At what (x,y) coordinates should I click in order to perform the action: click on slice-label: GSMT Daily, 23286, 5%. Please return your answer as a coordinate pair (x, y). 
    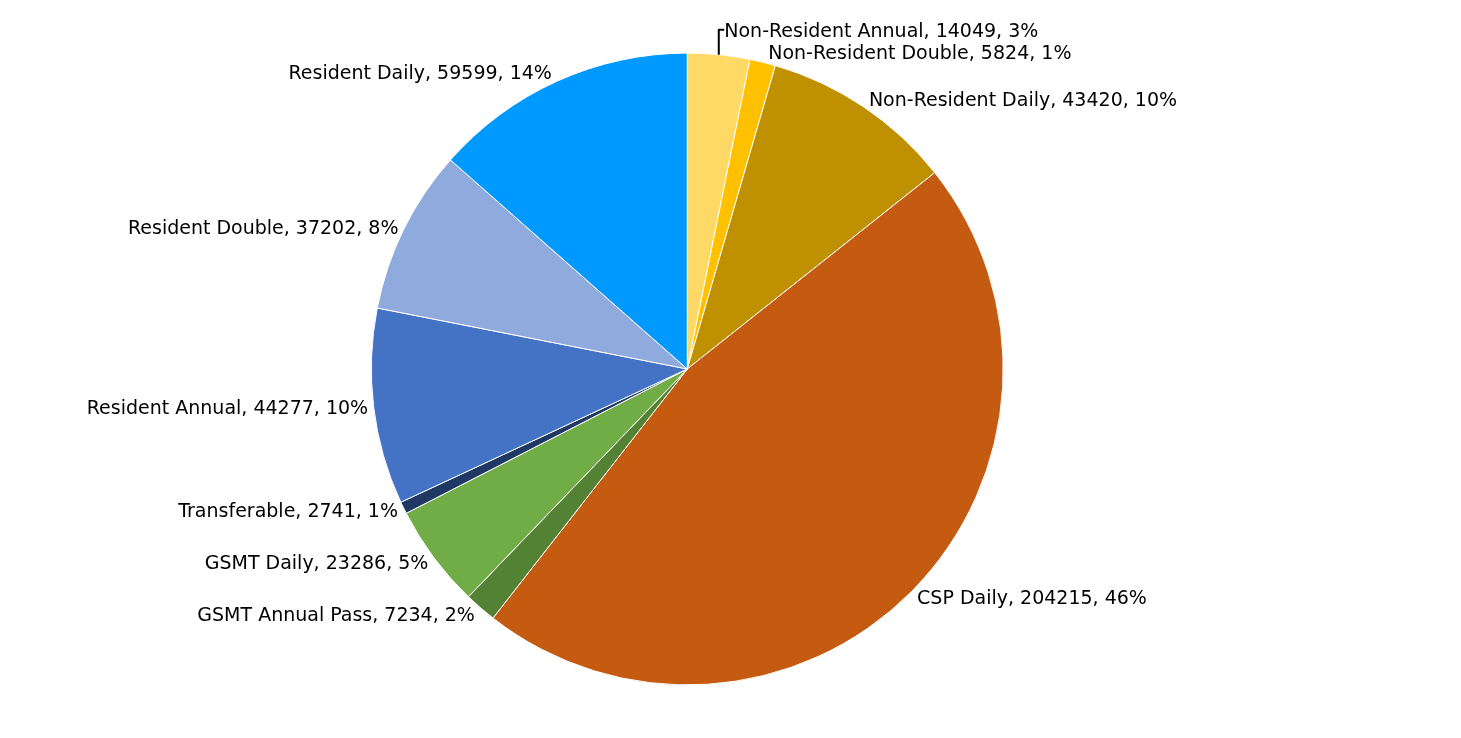
    Looking at the image, I should click on (316, 561).